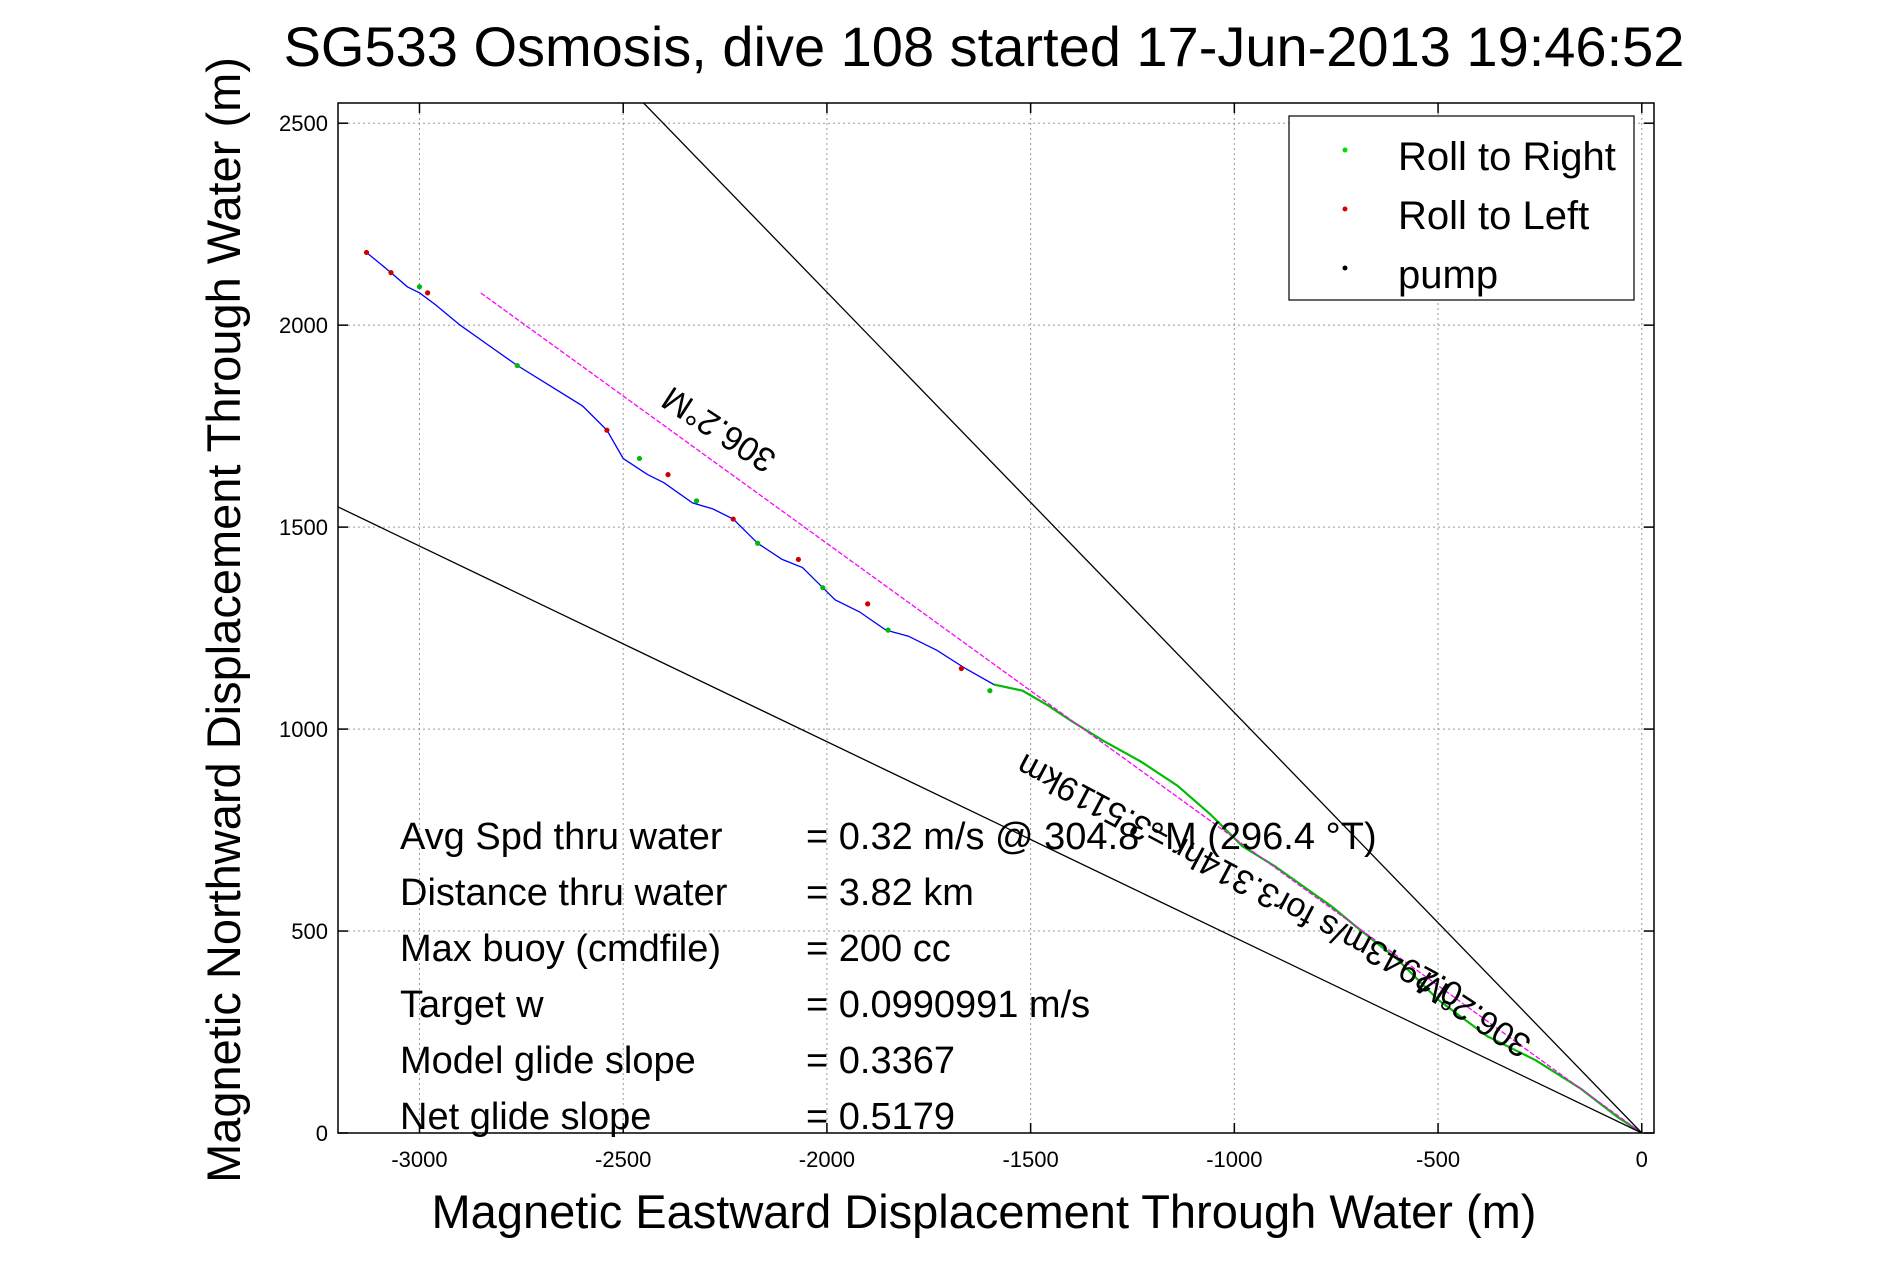  Describe the element at coordinates (880, 1117) in the screenshot. I see `stat-value: = 0.5179` at that location.